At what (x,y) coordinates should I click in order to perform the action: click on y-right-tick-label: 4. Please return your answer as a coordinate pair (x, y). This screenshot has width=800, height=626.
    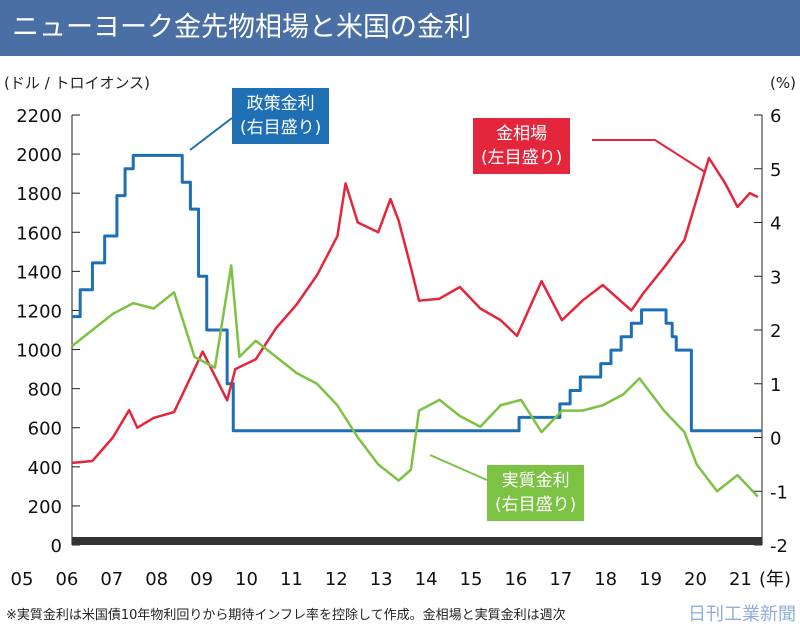
    Looking at the image, I should click on (775, 224).